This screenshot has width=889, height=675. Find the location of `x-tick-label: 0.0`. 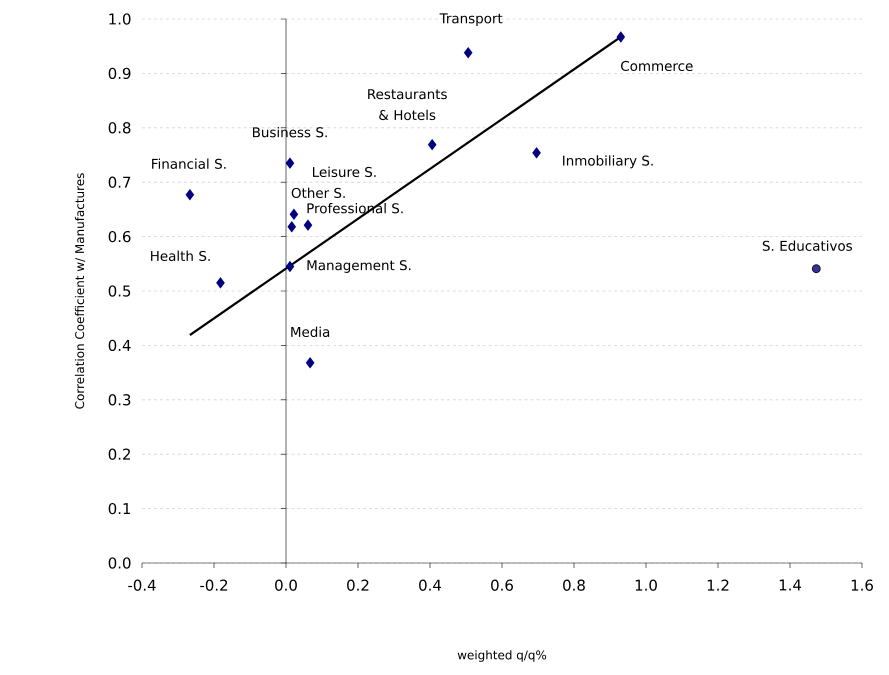

x-tick-label: 0.0 is located at coordinates (286, 585).